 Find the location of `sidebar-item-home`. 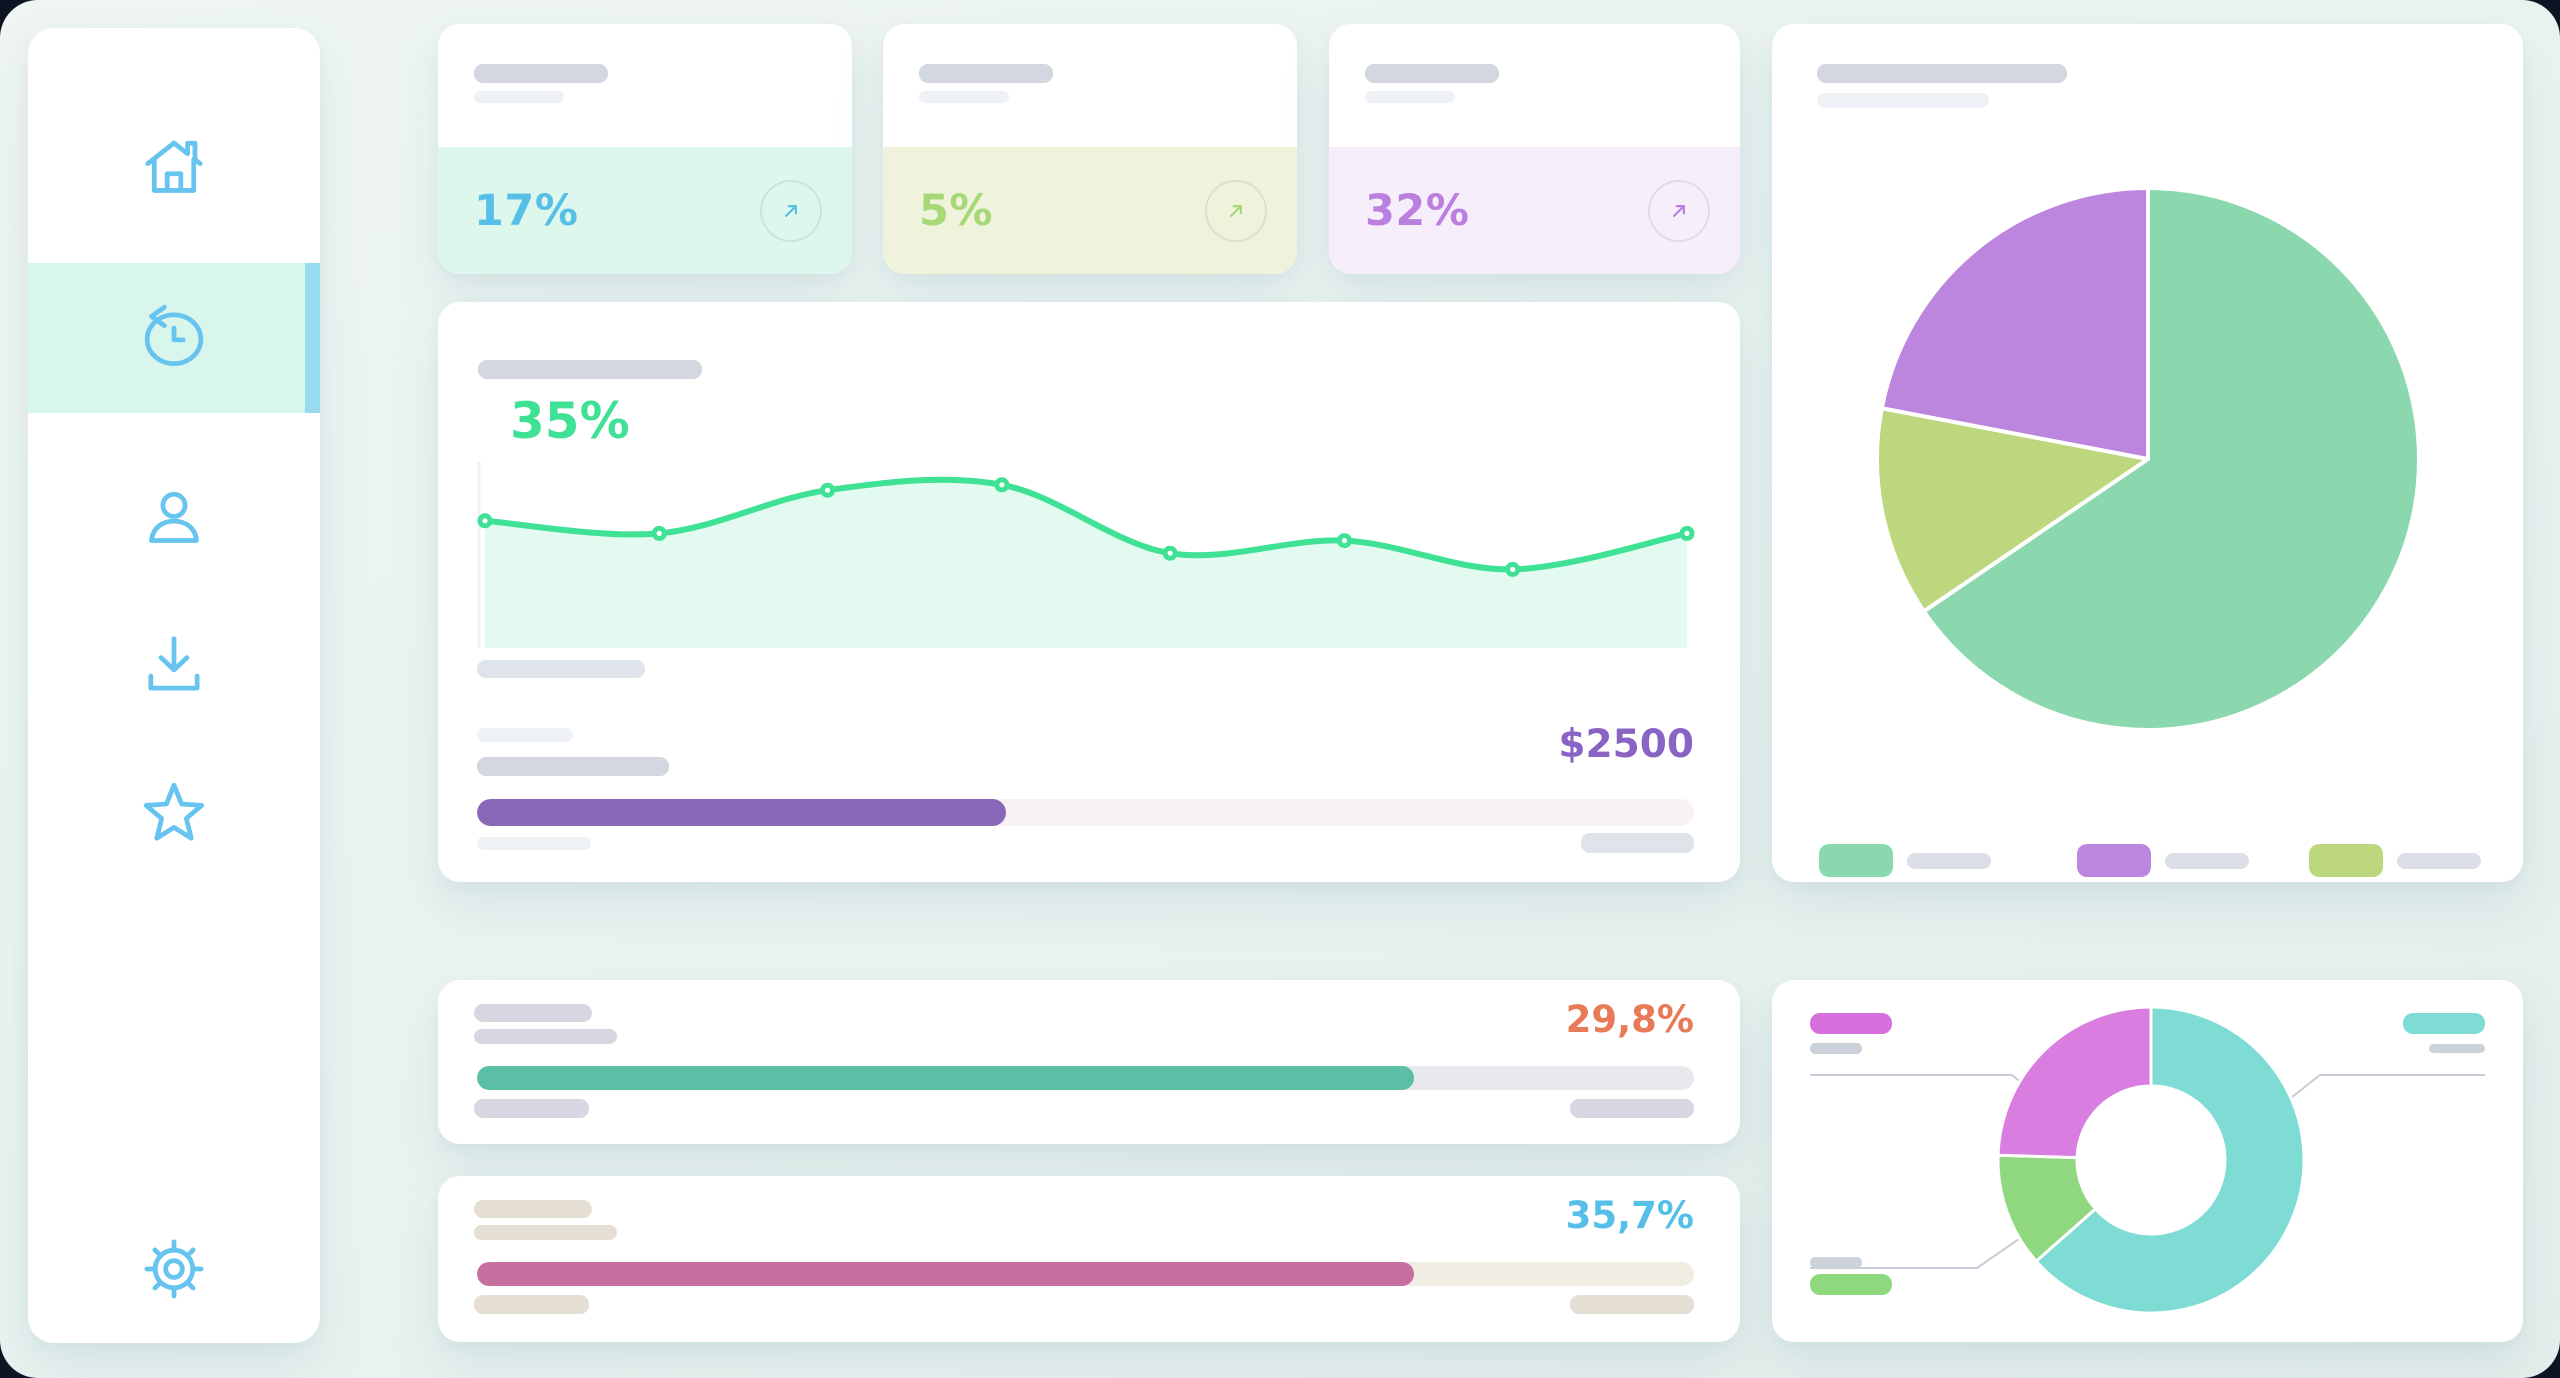

sidebar-item-home is located at coordinates (174, 167).